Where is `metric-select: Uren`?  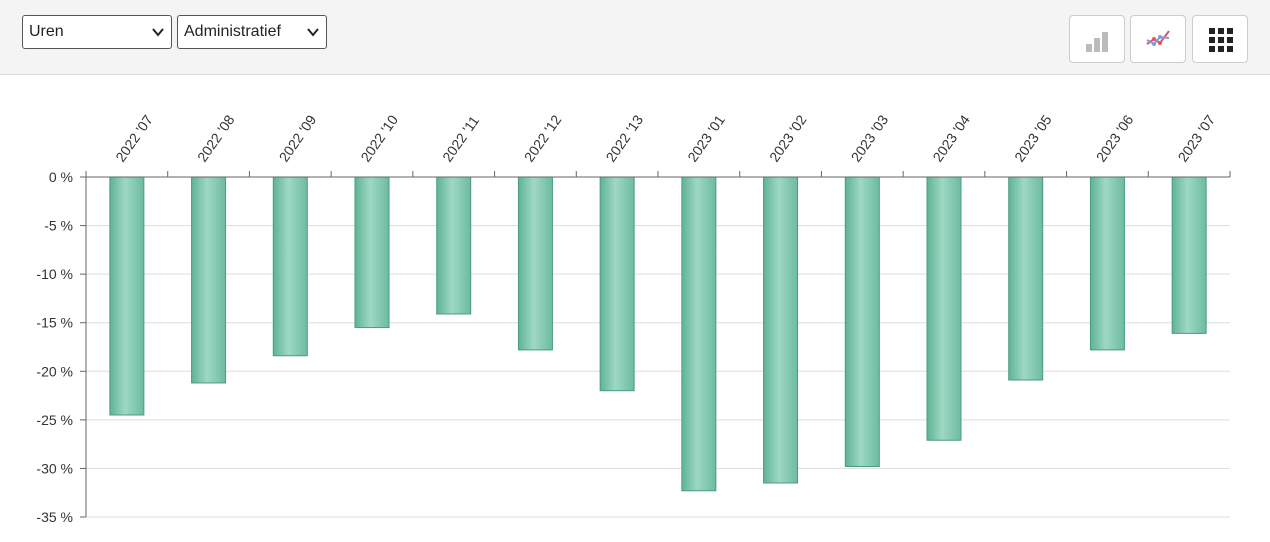
metric-select: Uren is located at coordinates (97, 32).